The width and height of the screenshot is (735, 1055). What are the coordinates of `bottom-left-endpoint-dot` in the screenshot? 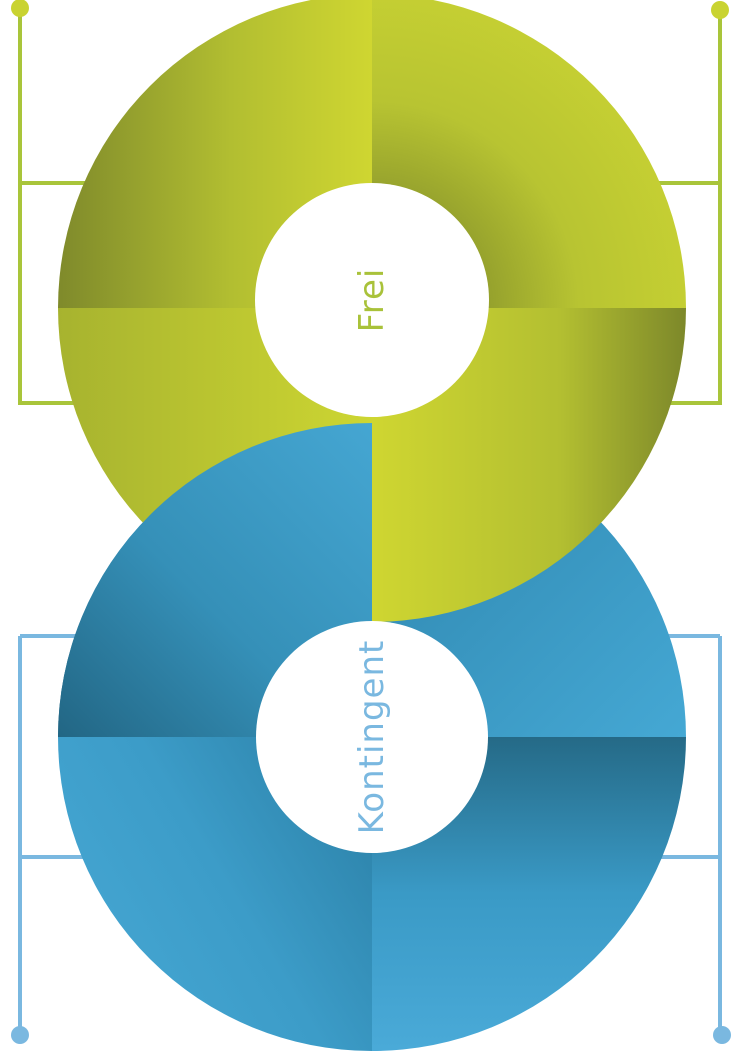 It's located at (20, 1035).